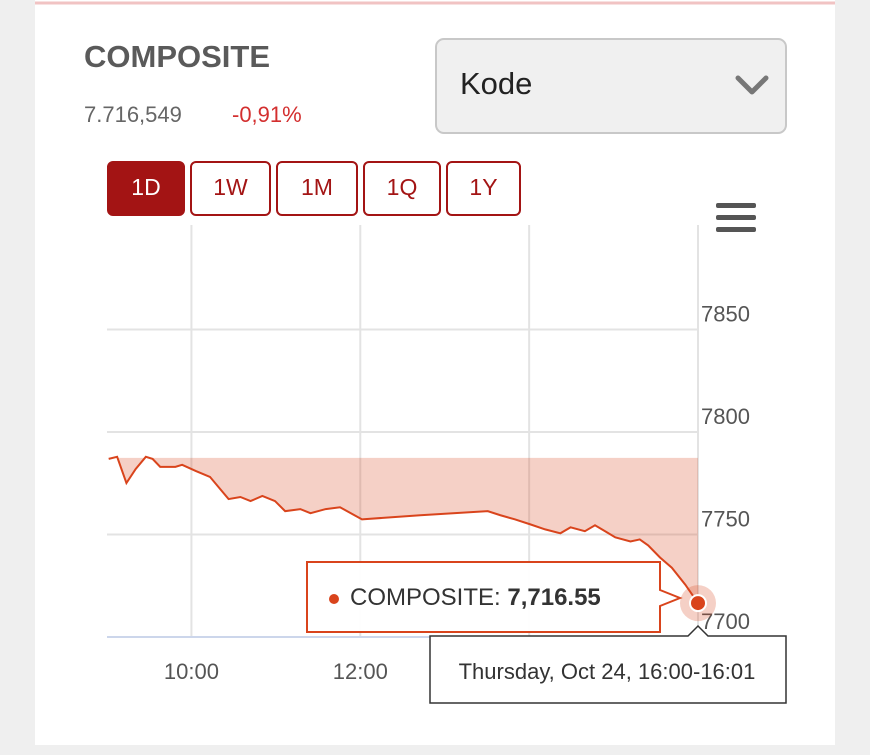 The height and width of the screenshot is (755, 870). What do you see at coordinates (496, 83) in the screenshot?
I see `dropdown-label: Kode` at bounding box center [496, 83].